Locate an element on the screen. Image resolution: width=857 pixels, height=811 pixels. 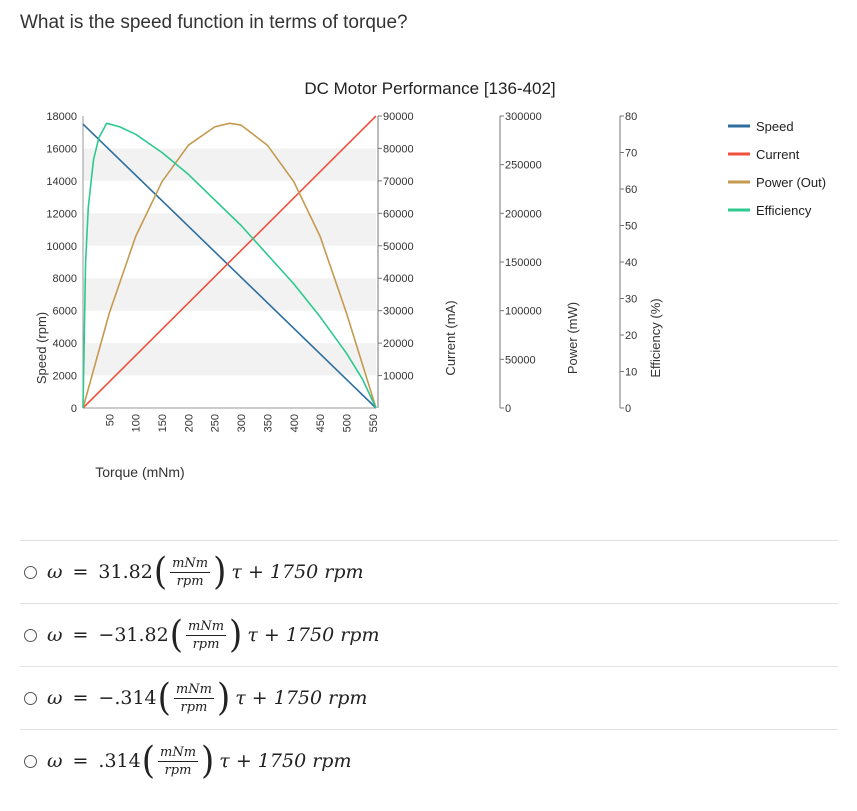
secondary-axis-tick-label: 100000 is located at coordinates (523, 312).